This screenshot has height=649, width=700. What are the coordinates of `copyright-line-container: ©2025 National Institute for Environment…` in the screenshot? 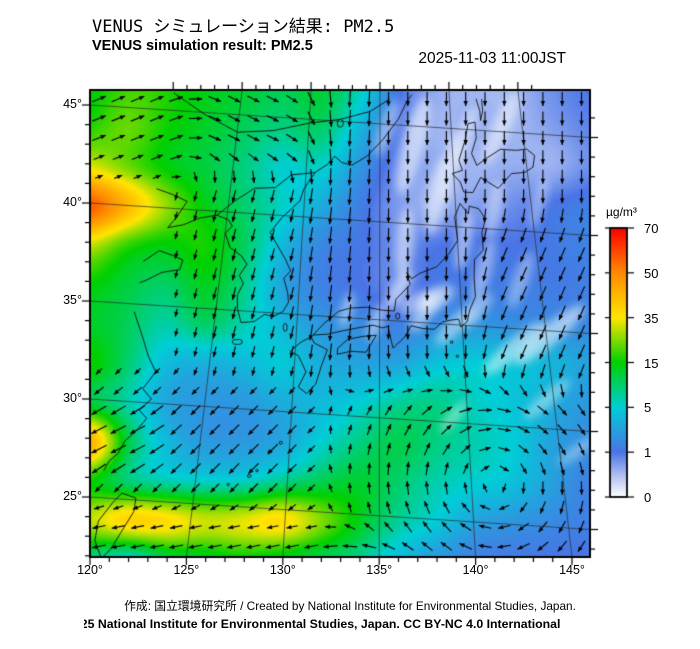 It's located at (338, 624).